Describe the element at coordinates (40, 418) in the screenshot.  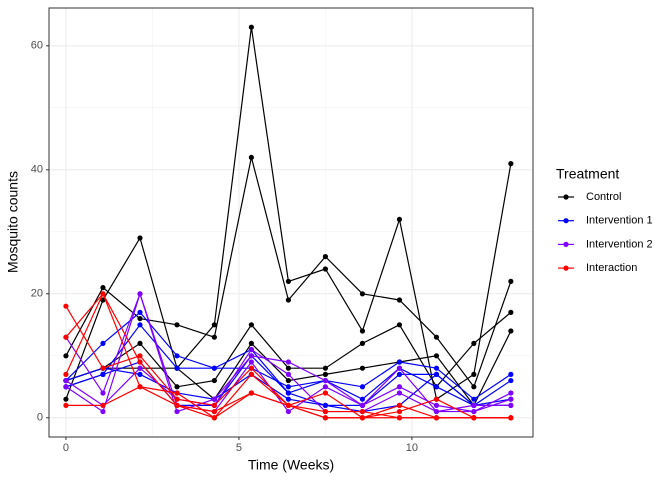
I see `y-tick-label: 0` at that location.